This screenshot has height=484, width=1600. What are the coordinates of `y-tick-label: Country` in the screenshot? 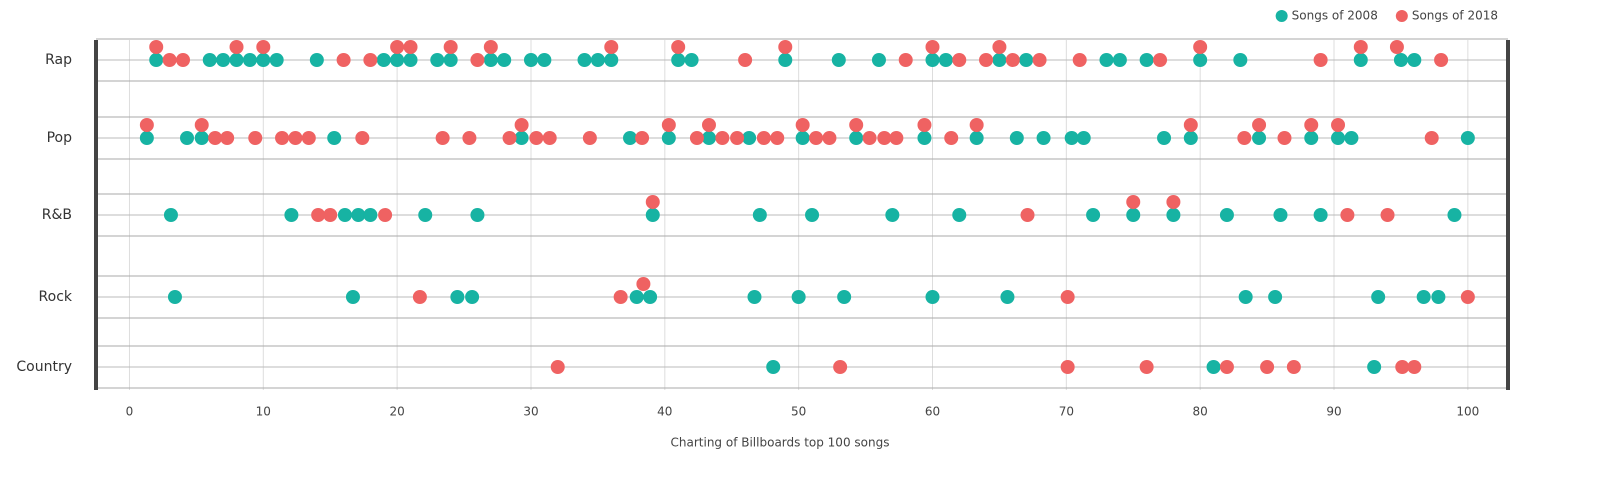 It's located at (44, 367).